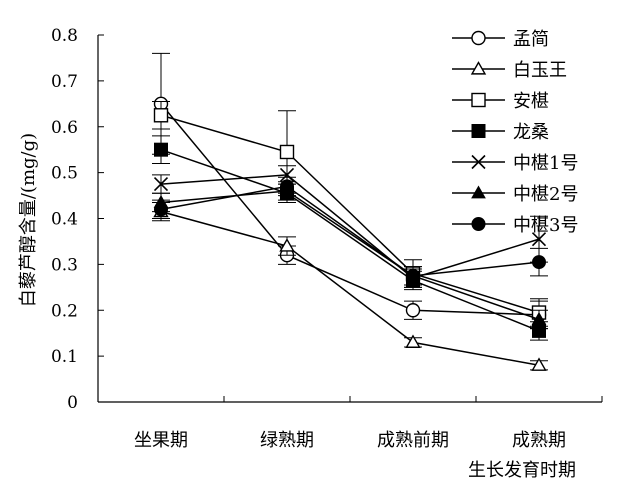 The image size is (629, 491). I want to click on y-tick-label: 0.5, so click(64, 174).